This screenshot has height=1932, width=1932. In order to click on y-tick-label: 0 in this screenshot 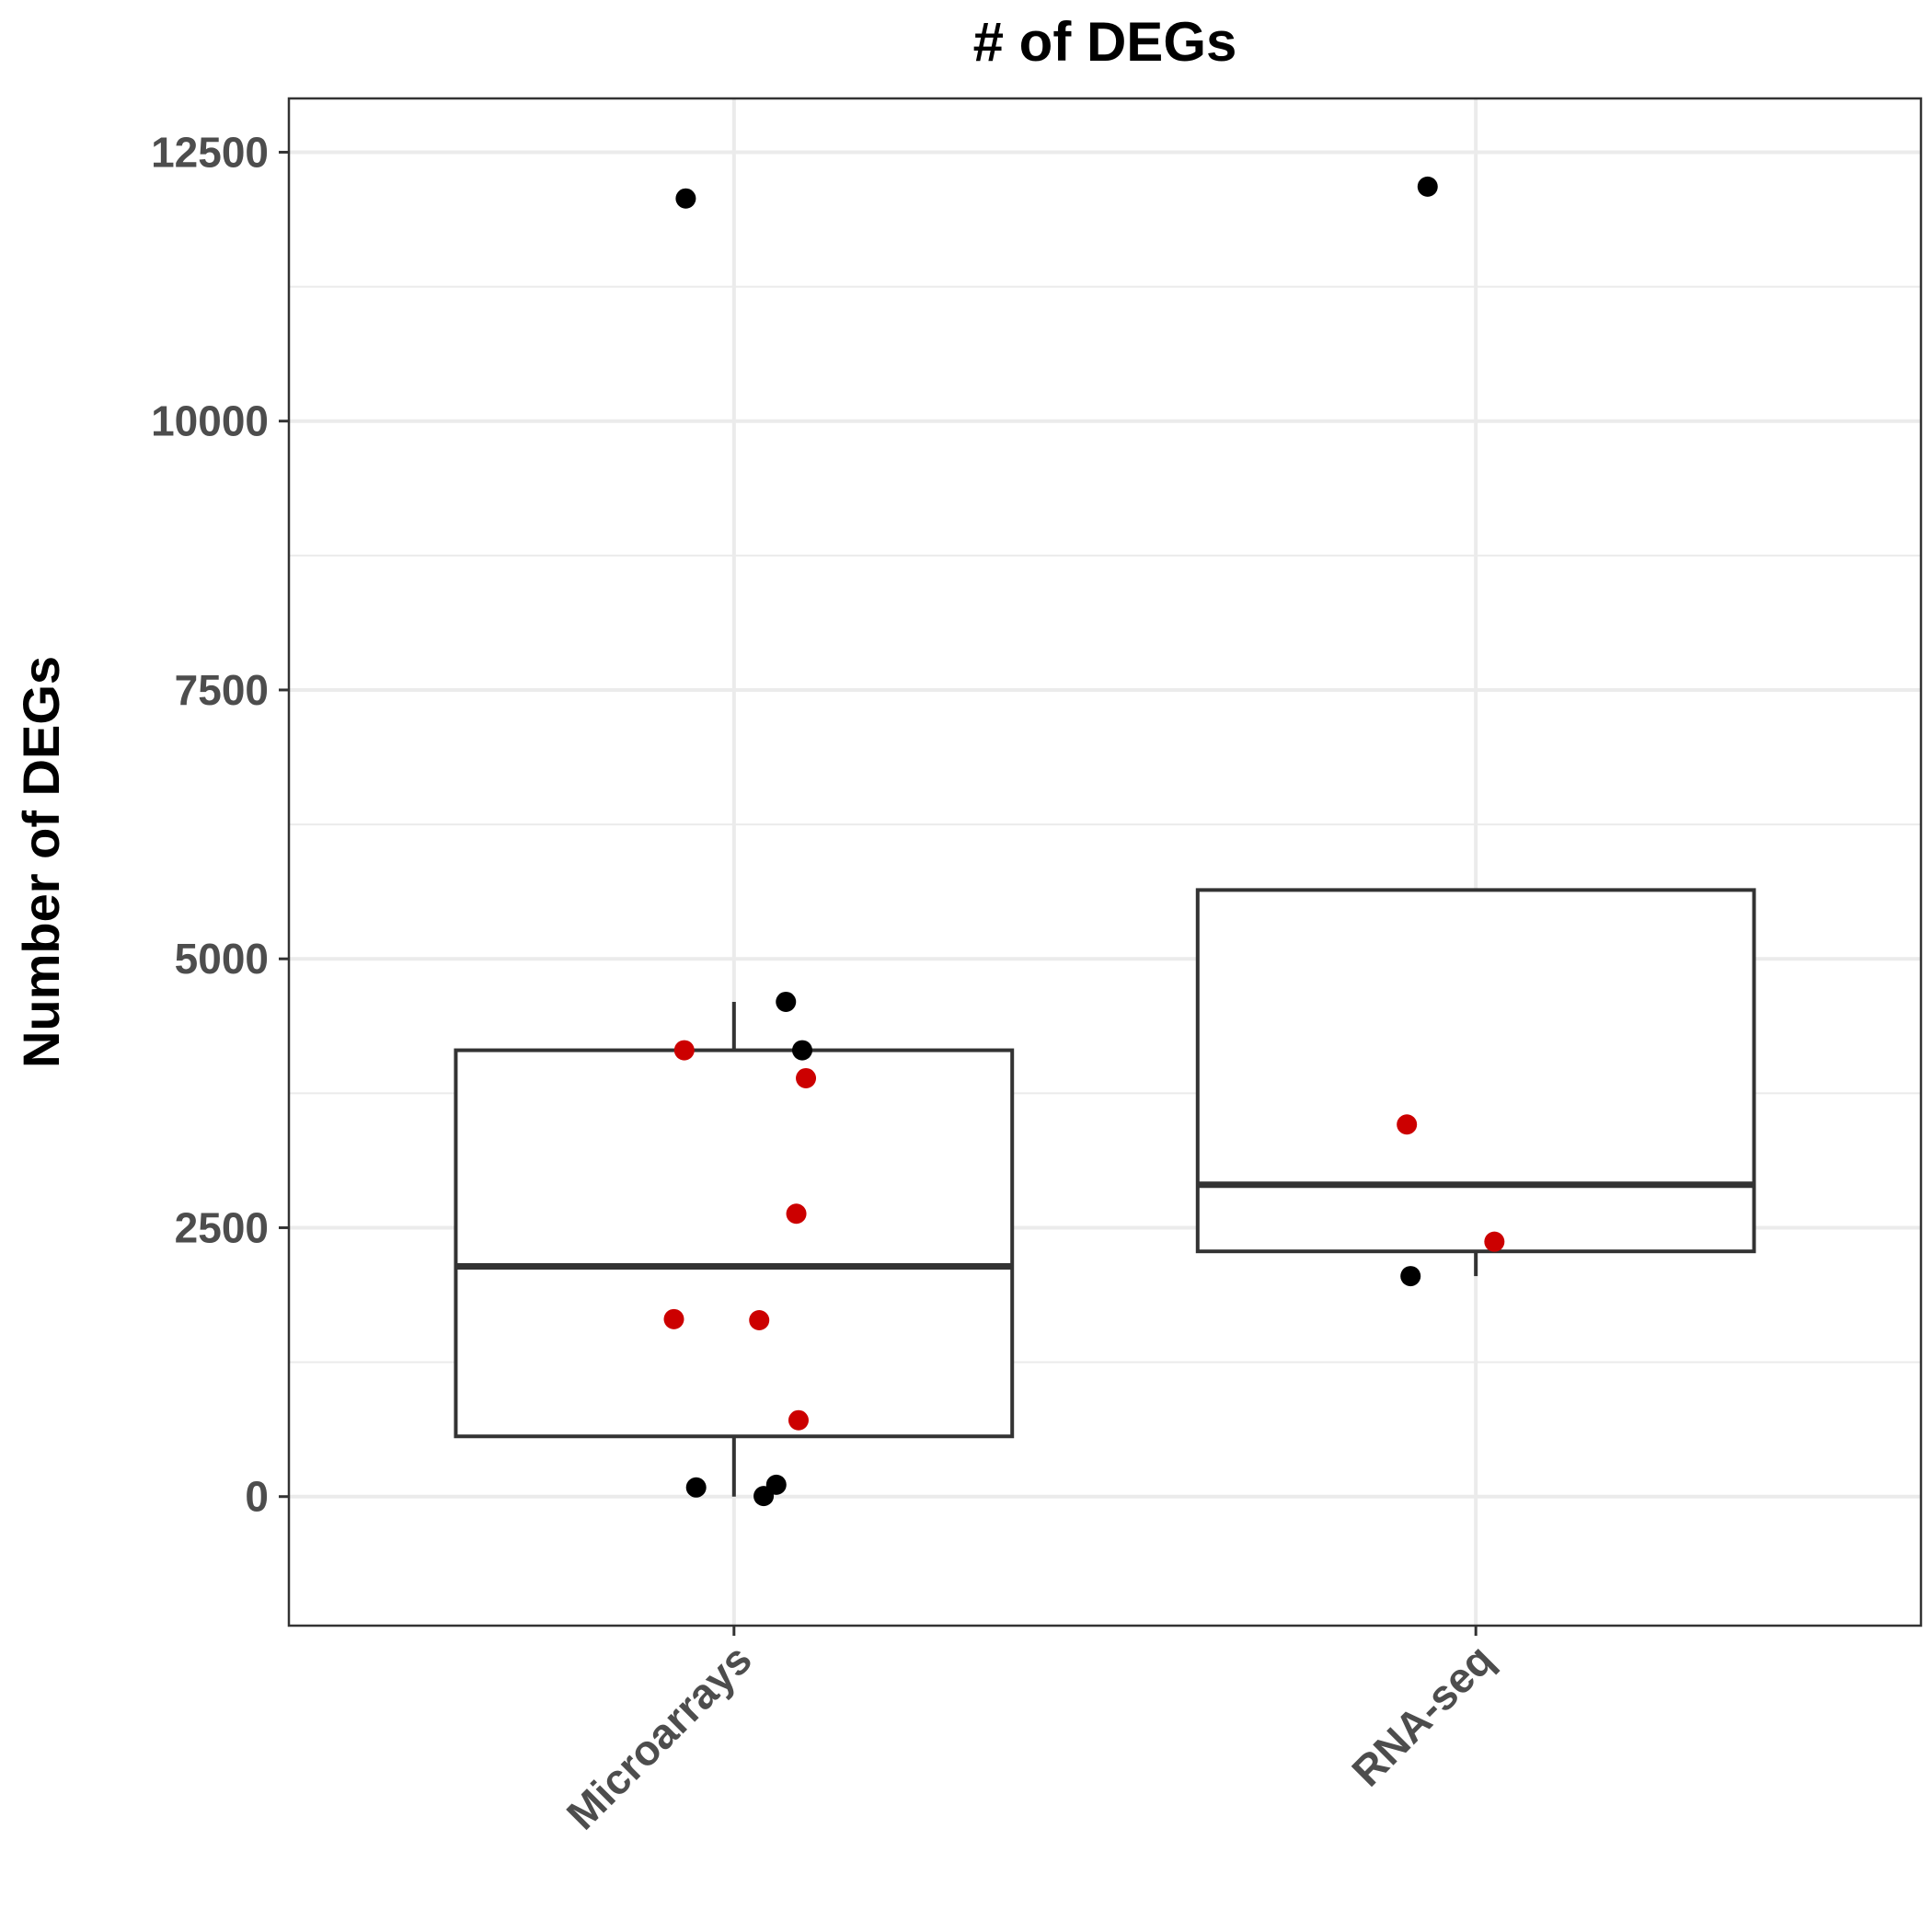, I will do `click(257, 1497)`.